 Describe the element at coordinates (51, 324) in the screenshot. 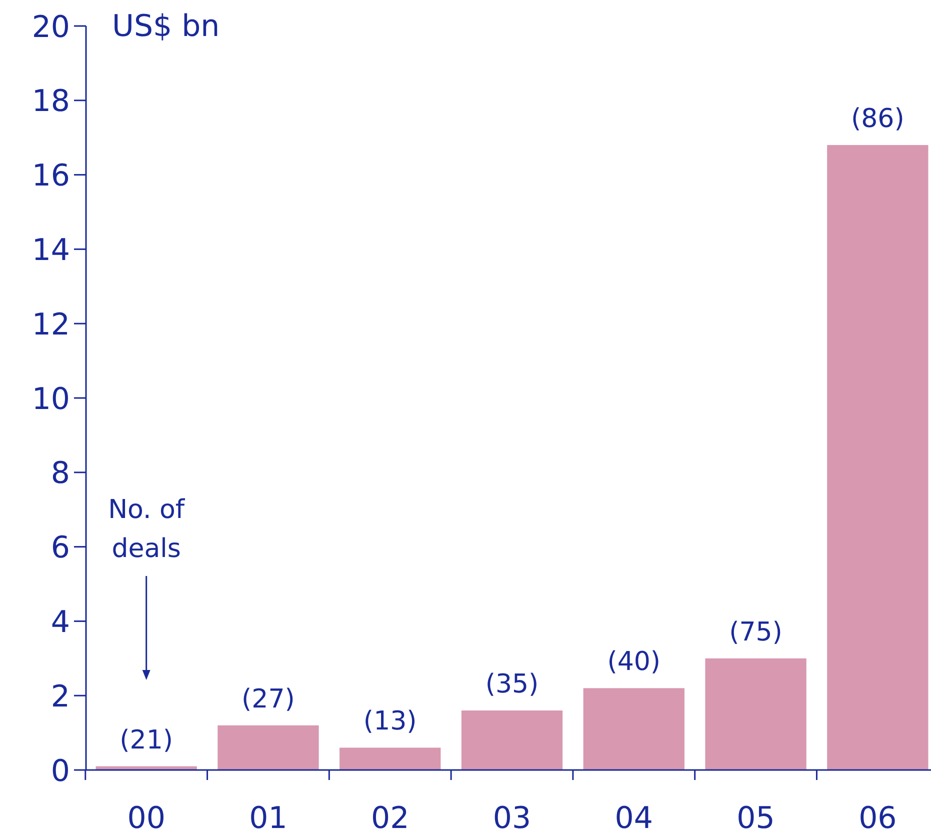

I see `y-tick-label: 12` at that location.